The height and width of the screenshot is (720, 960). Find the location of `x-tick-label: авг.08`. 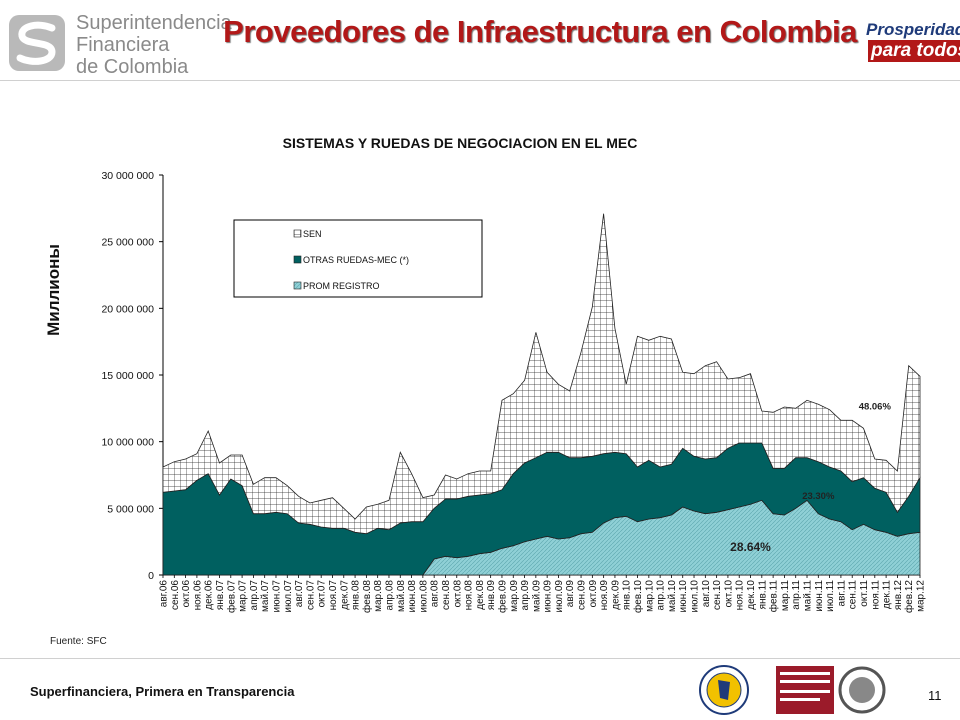

x-tick-label: авг.08 is located at coordinates (435, 594).